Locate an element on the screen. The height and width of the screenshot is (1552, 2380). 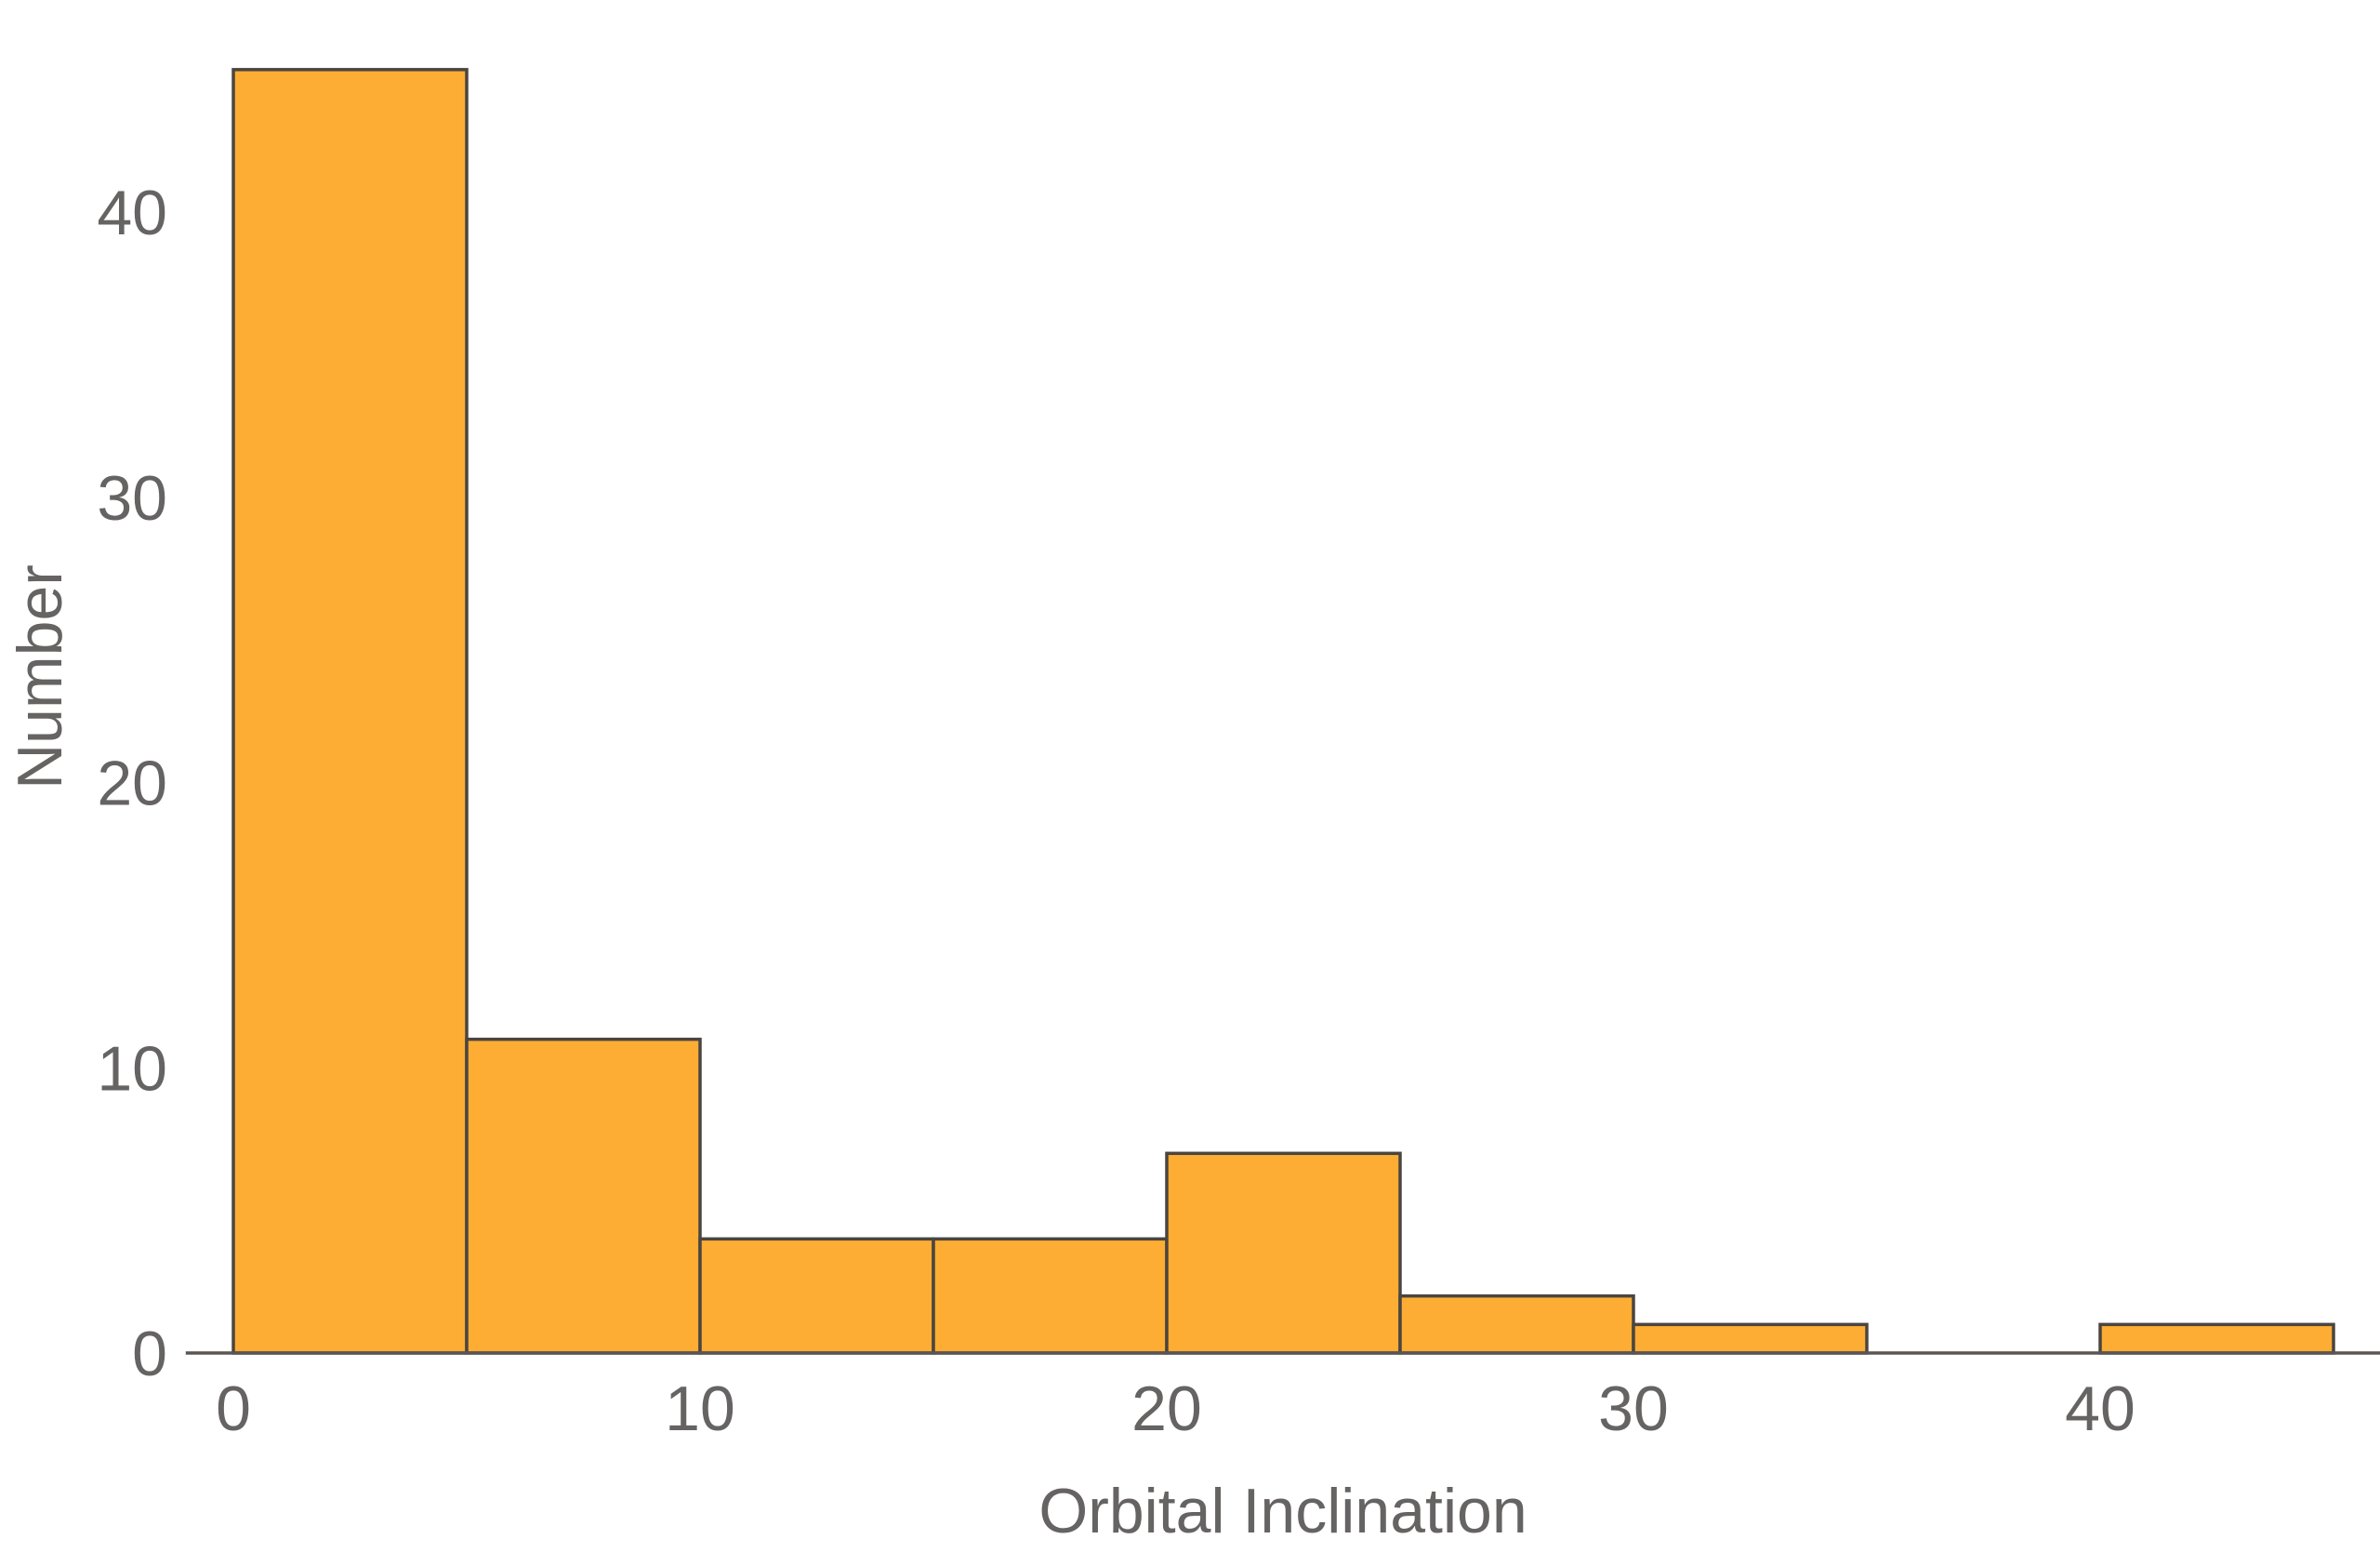
x-tick-labels: 0 10 20 30 40 is located at coordinates (1175, 1408).